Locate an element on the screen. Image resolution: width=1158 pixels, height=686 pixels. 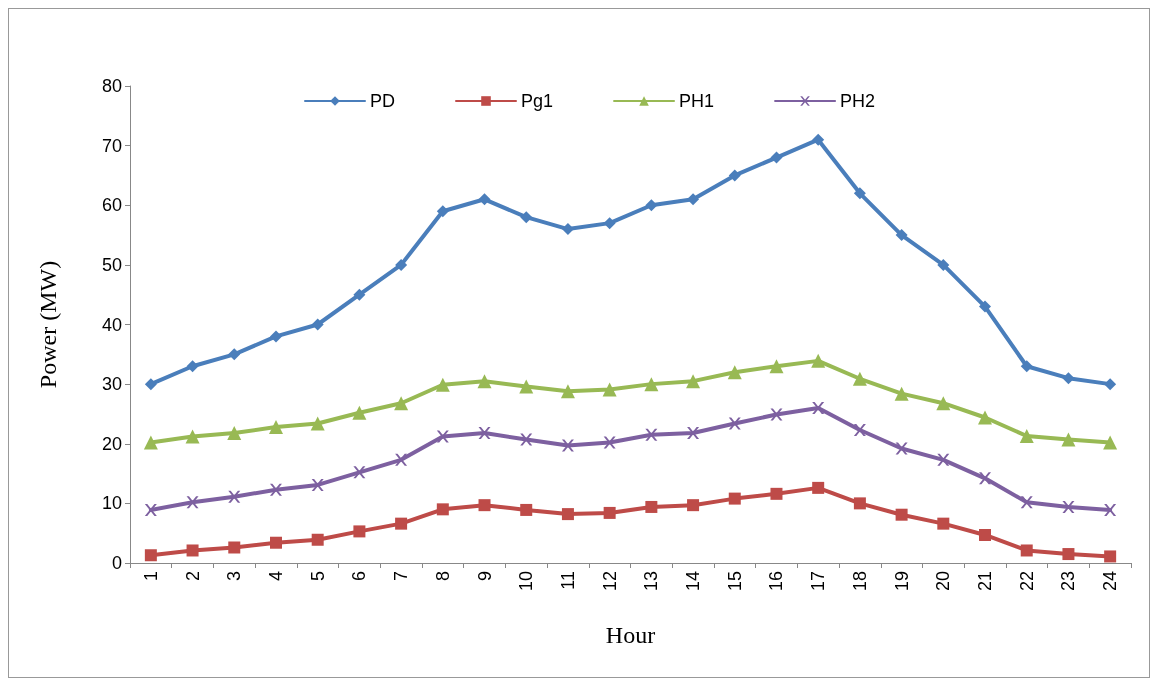
x-tick-label: 8 is located at coordinates (442, 576).